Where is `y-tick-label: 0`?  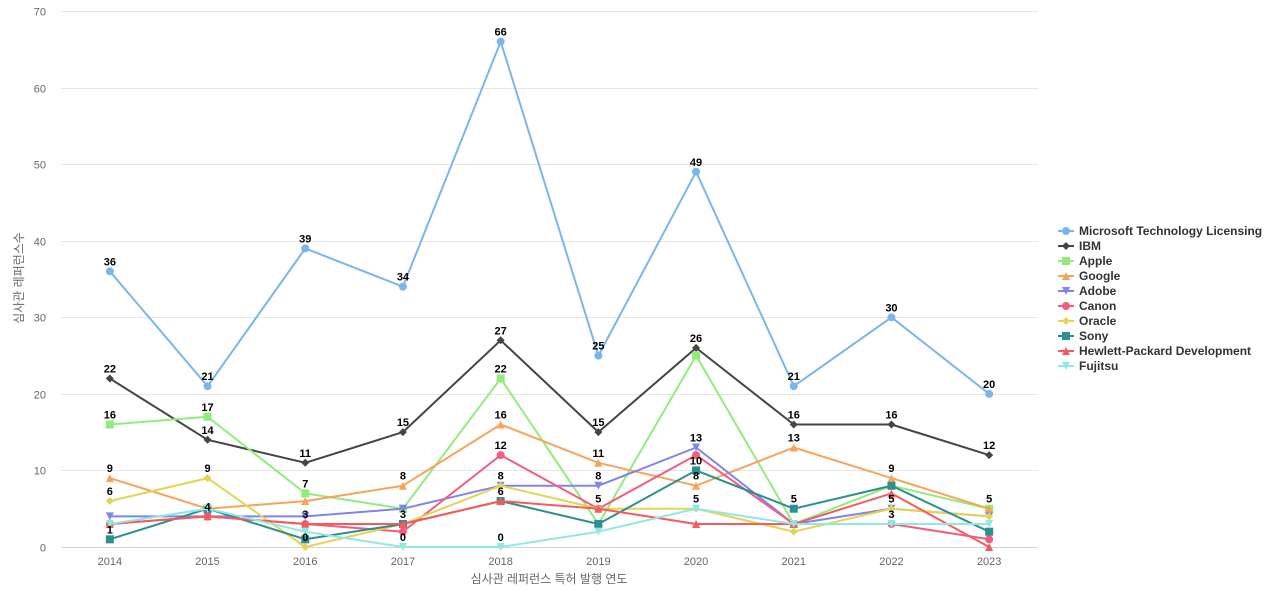 y-tick-label: 0 is located at coordinates (43, 549).